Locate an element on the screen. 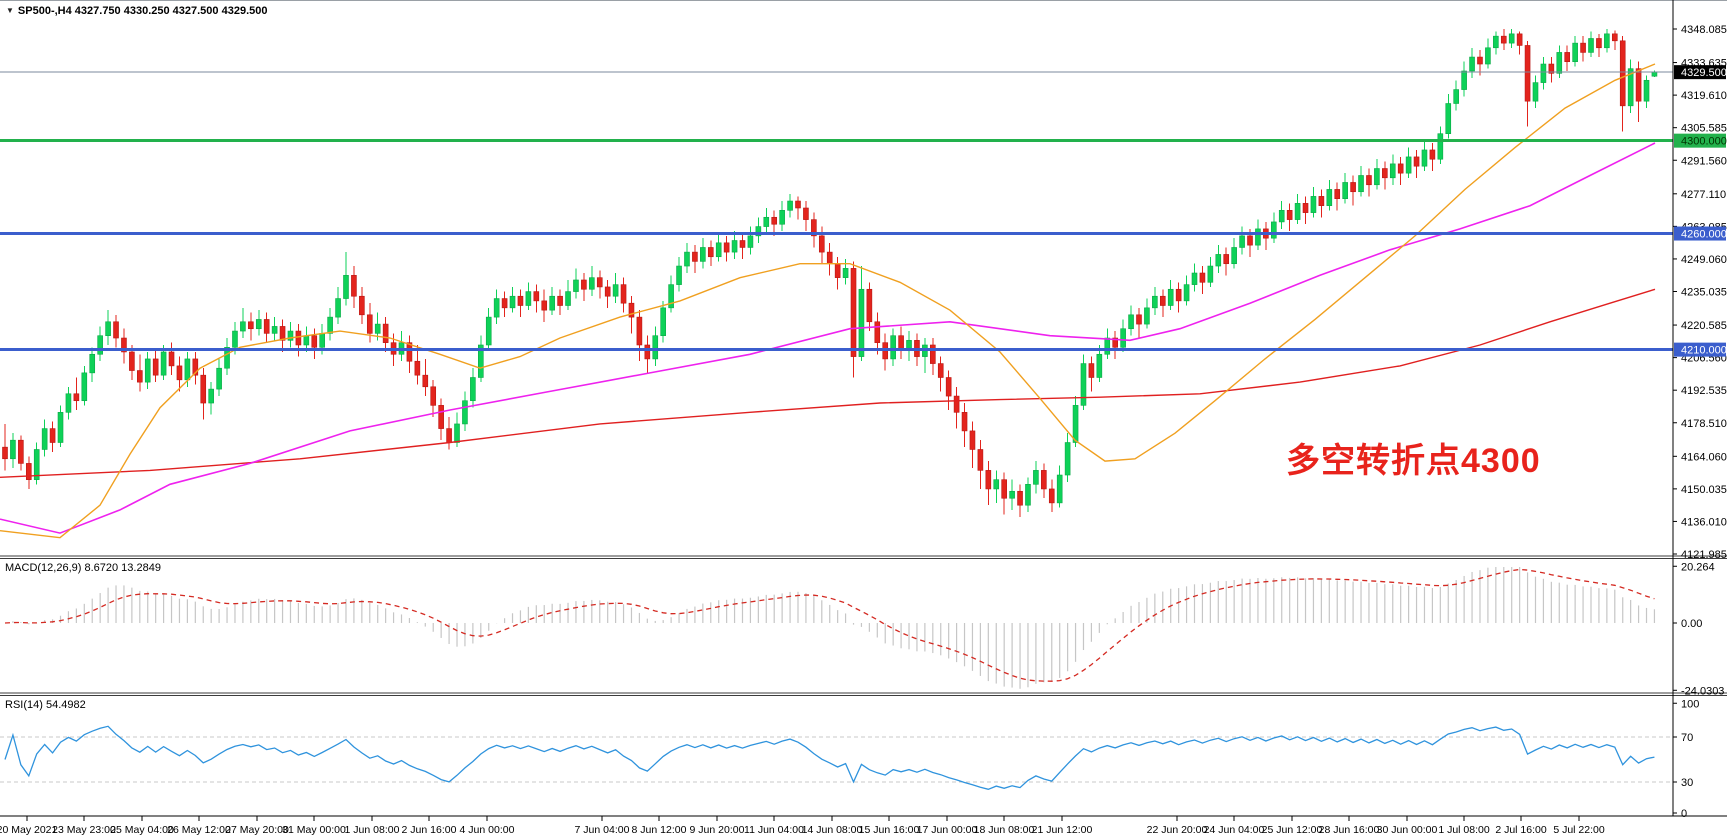  price-tag: 4210.000 is located at coordinates (1700, 349).